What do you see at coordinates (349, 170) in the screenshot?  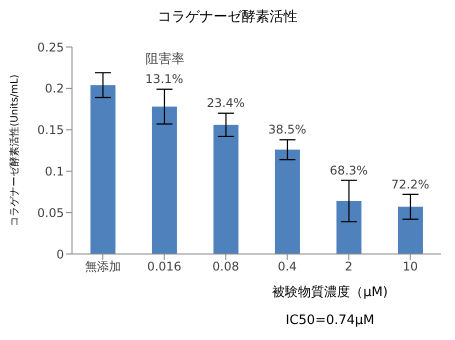 I see `annotation: 68.3%` at bounding box center [349, 170].